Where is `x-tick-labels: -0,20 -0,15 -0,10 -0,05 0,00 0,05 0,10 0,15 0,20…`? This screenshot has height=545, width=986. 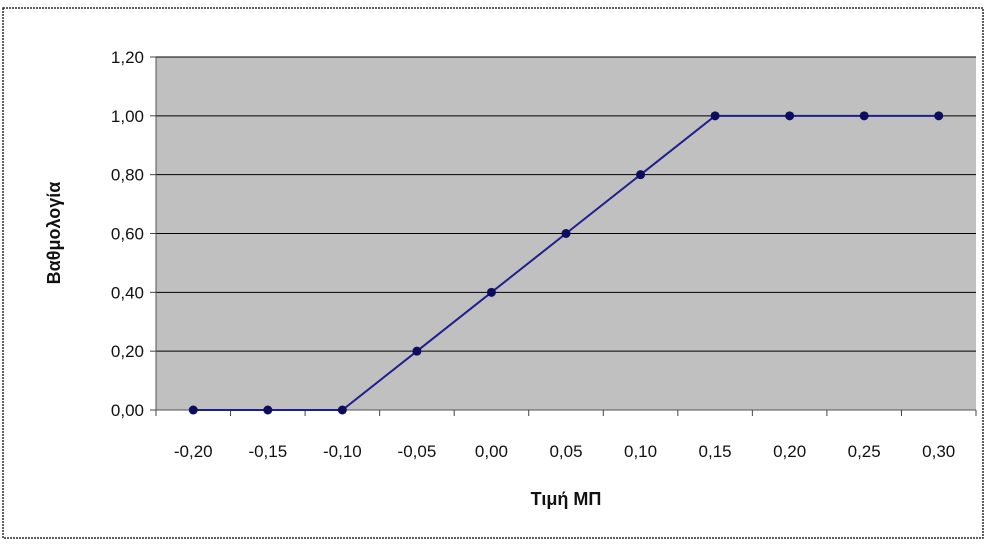 x-tick-labels: -0,20 -0,15 -0,10 -0,05 0,00 0,05 0,10 0,15 0,20… is located at coordinates (566, 435).